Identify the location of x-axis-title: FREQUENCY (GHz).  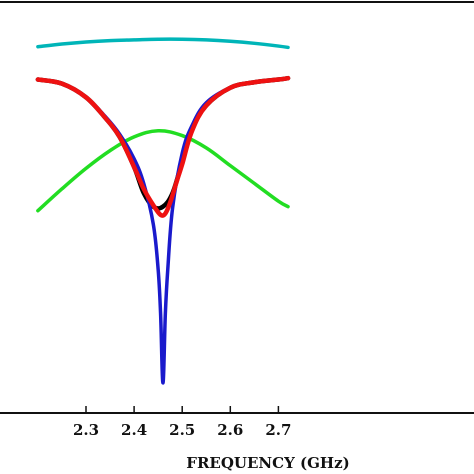
(267, 463).